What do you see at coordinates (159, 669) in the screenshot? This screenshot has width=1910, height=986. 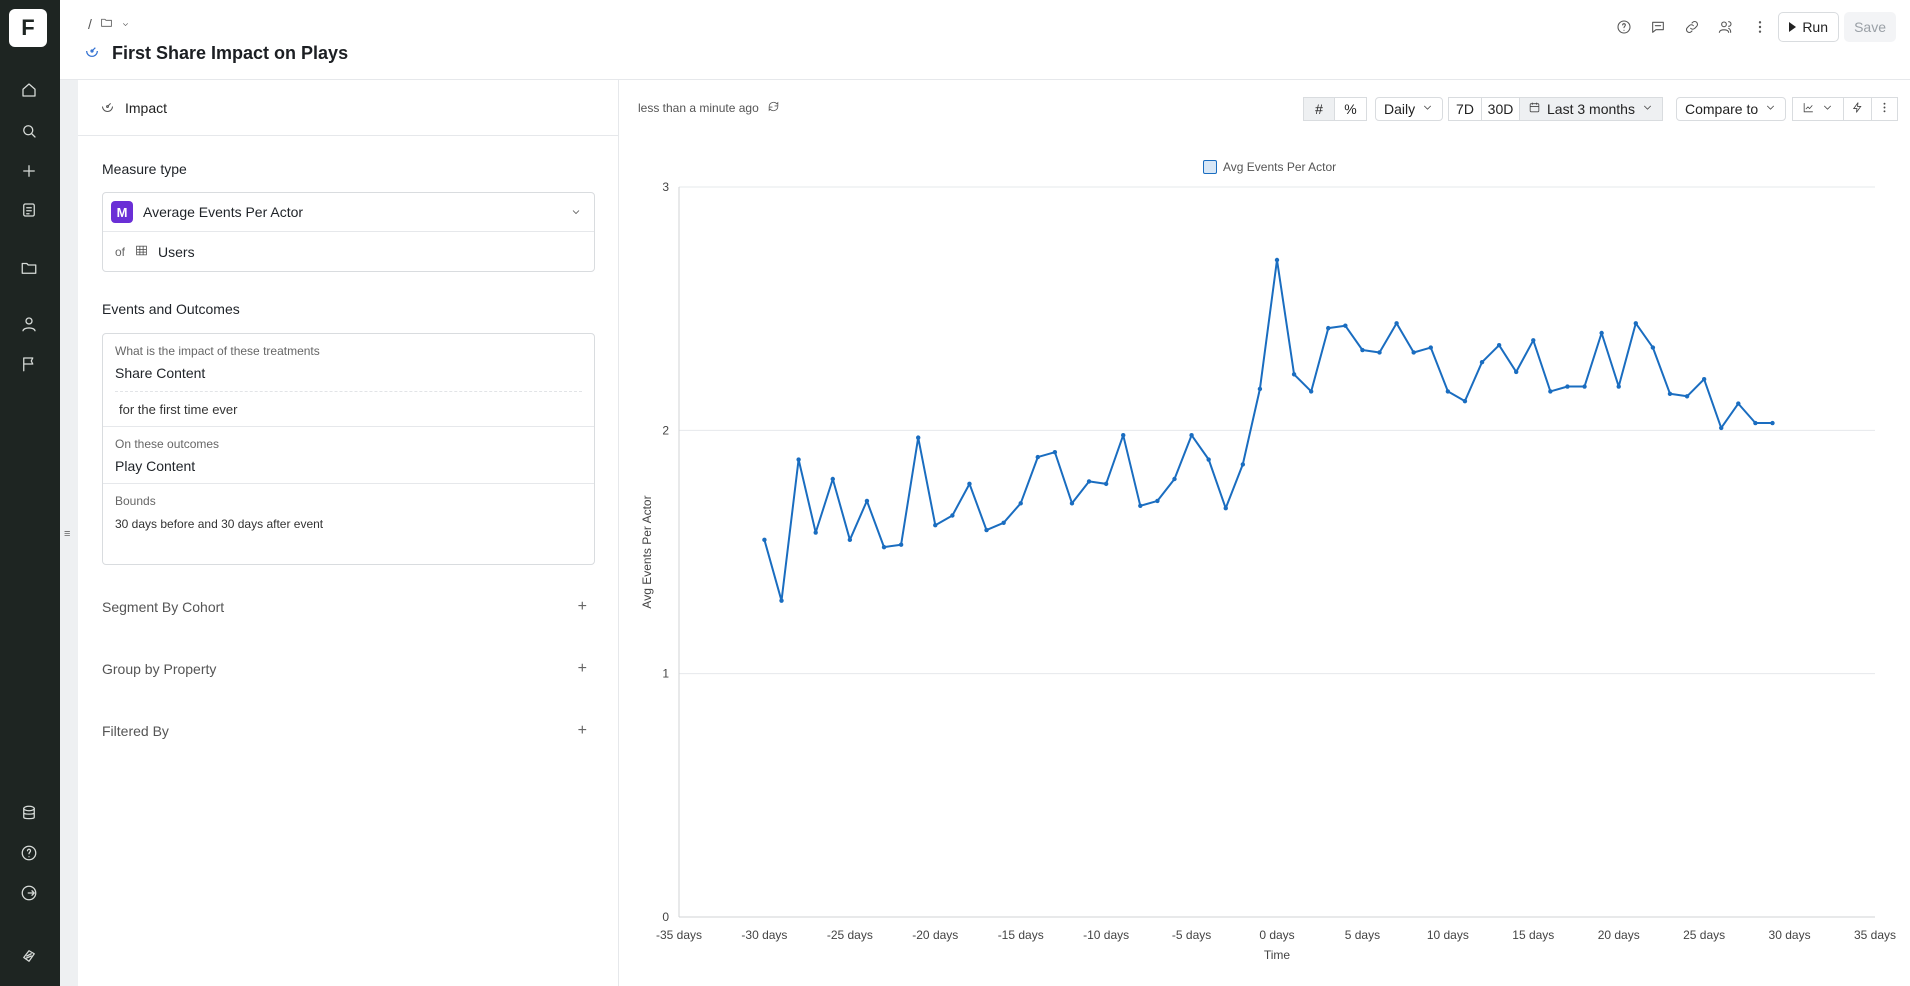 I see `group-label: Group by Property` at bounding box center [159, 669].